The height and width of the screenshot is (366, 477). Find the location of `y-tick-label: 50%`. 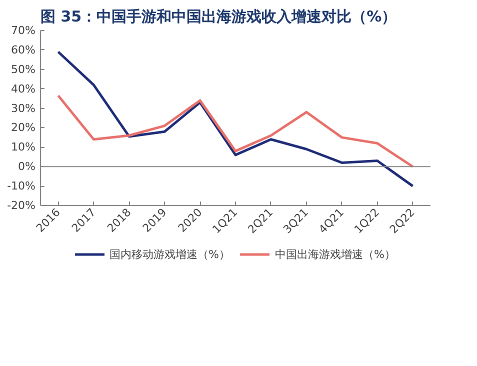

y-tick-label: 50% is located at coordinates (23, 69).